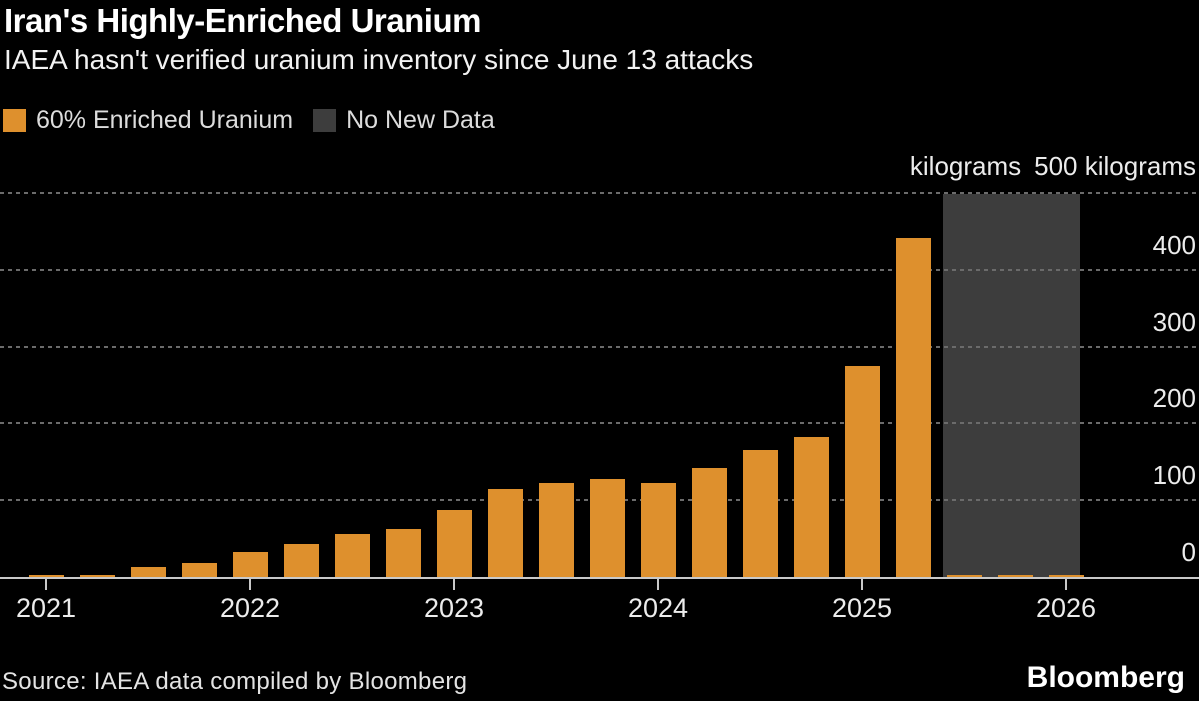 The width and height of the screenshot is (1199, 701). What do you see at coordinates (454, 543) in the screenshot?
I see `bar-2023-q1` at bounding box center [454, 543].